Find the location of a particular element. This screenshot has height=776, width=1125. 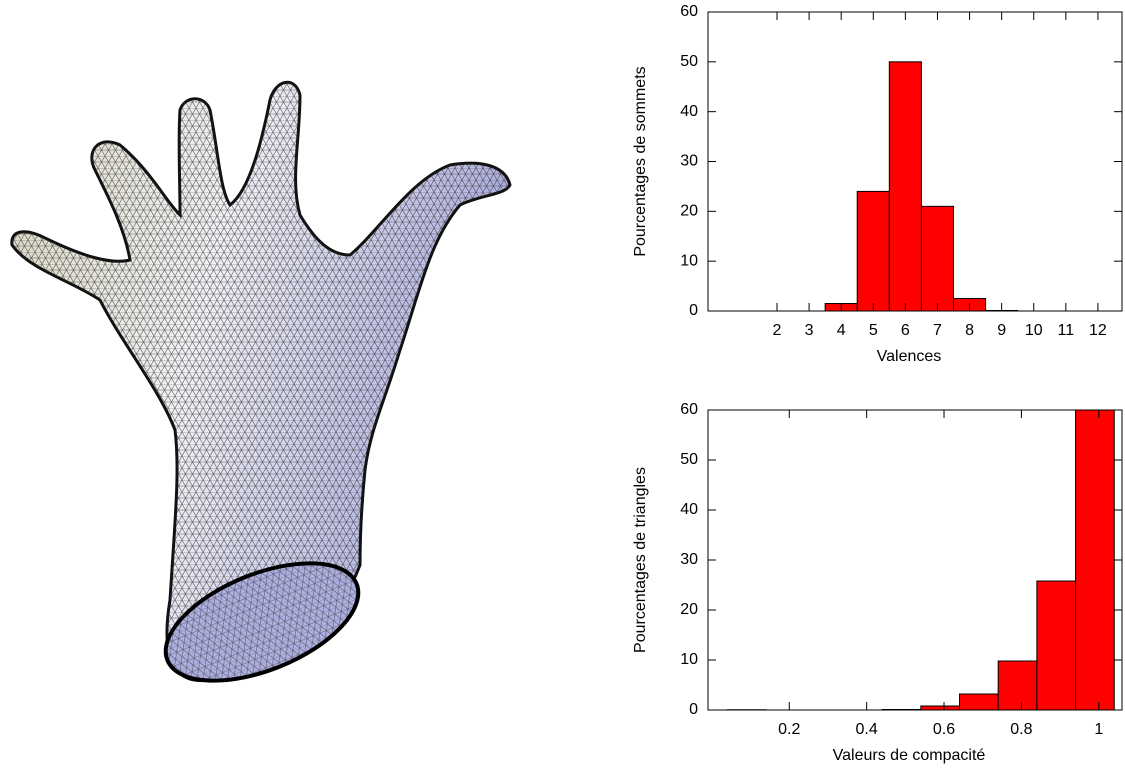

x-tick-label: 4 is located at coordinates (841, 330).